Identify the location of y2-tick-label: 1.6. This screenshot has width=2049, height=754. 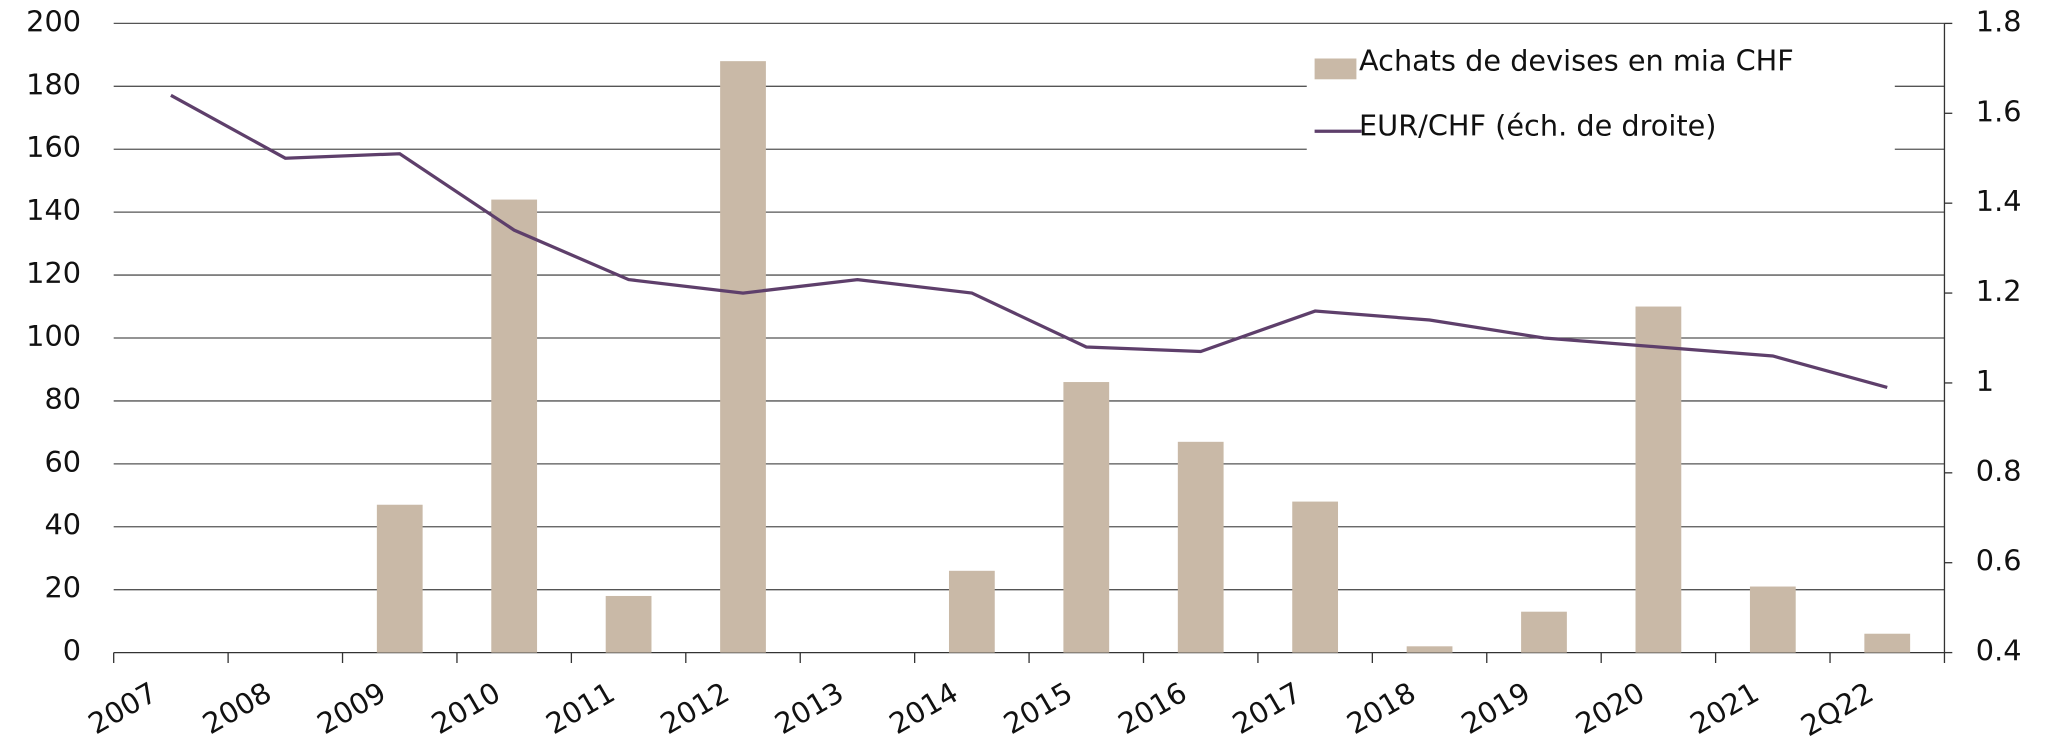
(1999, 111).